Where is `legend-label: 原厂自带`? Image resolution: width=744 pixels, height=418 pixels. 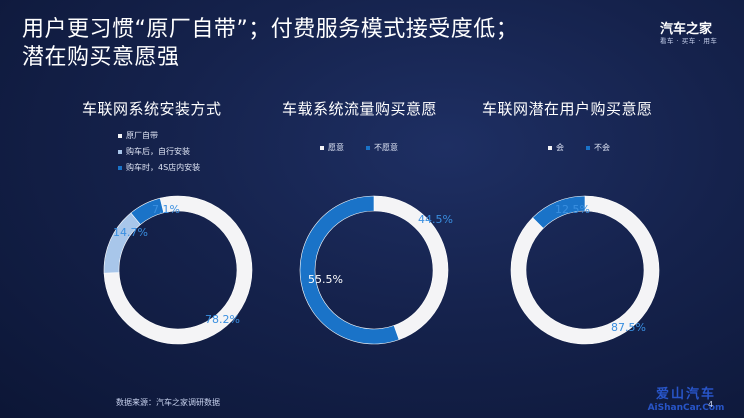
legend-label: 原厂自带 is located at coordinates (142, 135).